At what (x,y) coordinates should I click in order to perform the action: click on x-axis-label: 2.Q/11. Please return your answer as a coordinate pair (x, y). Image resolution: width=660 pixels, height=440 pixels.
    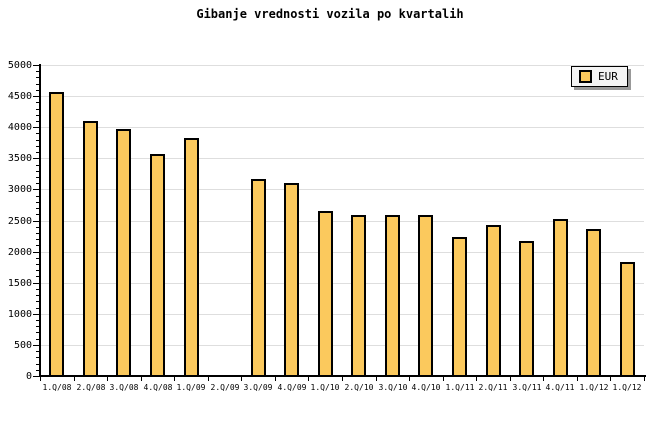
    Looking at the image, I should click on (493, 387).